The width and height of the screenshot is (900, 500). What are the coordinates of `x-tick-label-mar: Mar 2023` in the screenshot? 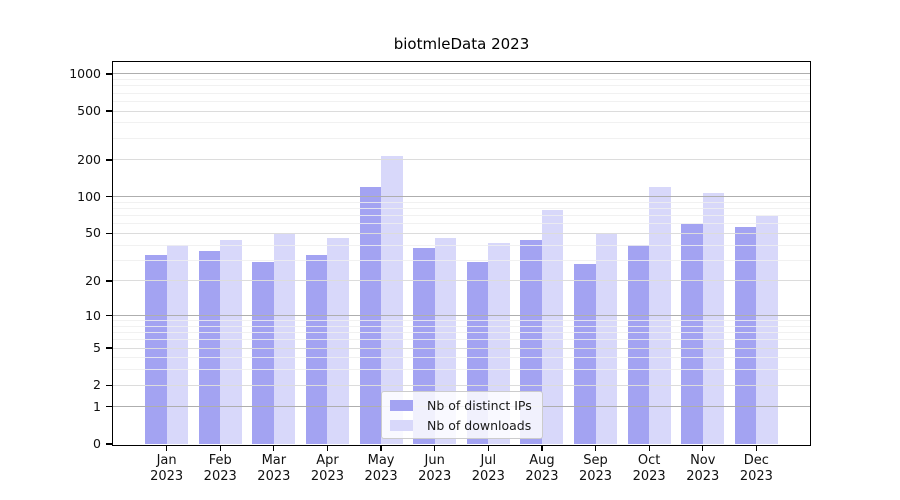 It's located at (274, 469).